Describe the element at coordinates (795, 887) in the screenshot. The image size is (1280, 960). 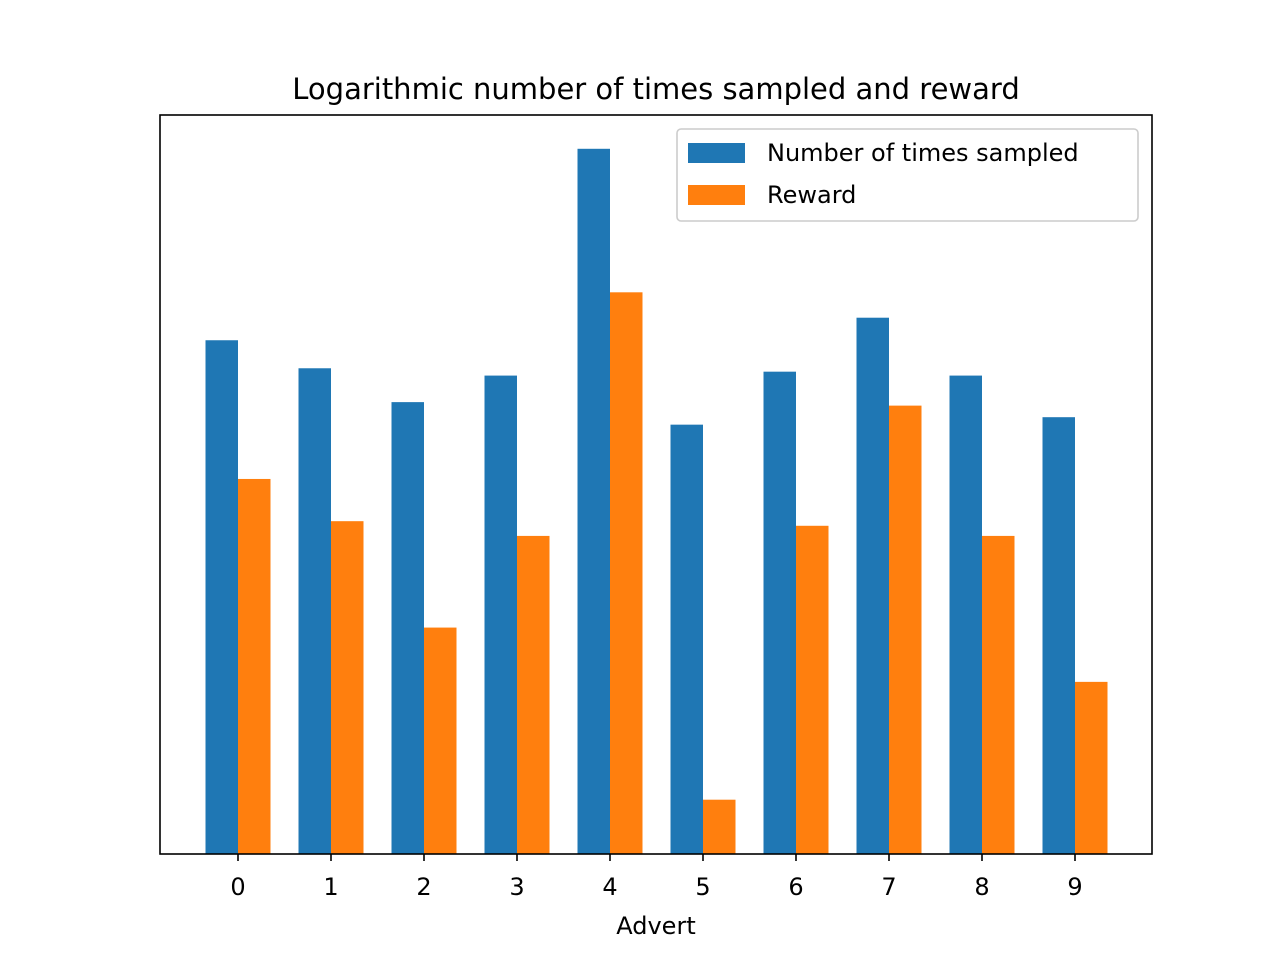
I see `x-tick-label: 6` at that location.